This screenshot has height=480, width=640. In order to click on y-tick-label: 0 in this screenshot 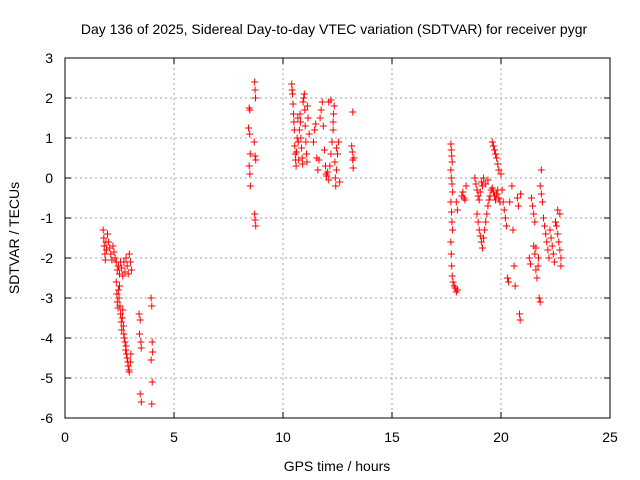, I will do `click(49, 178)`.